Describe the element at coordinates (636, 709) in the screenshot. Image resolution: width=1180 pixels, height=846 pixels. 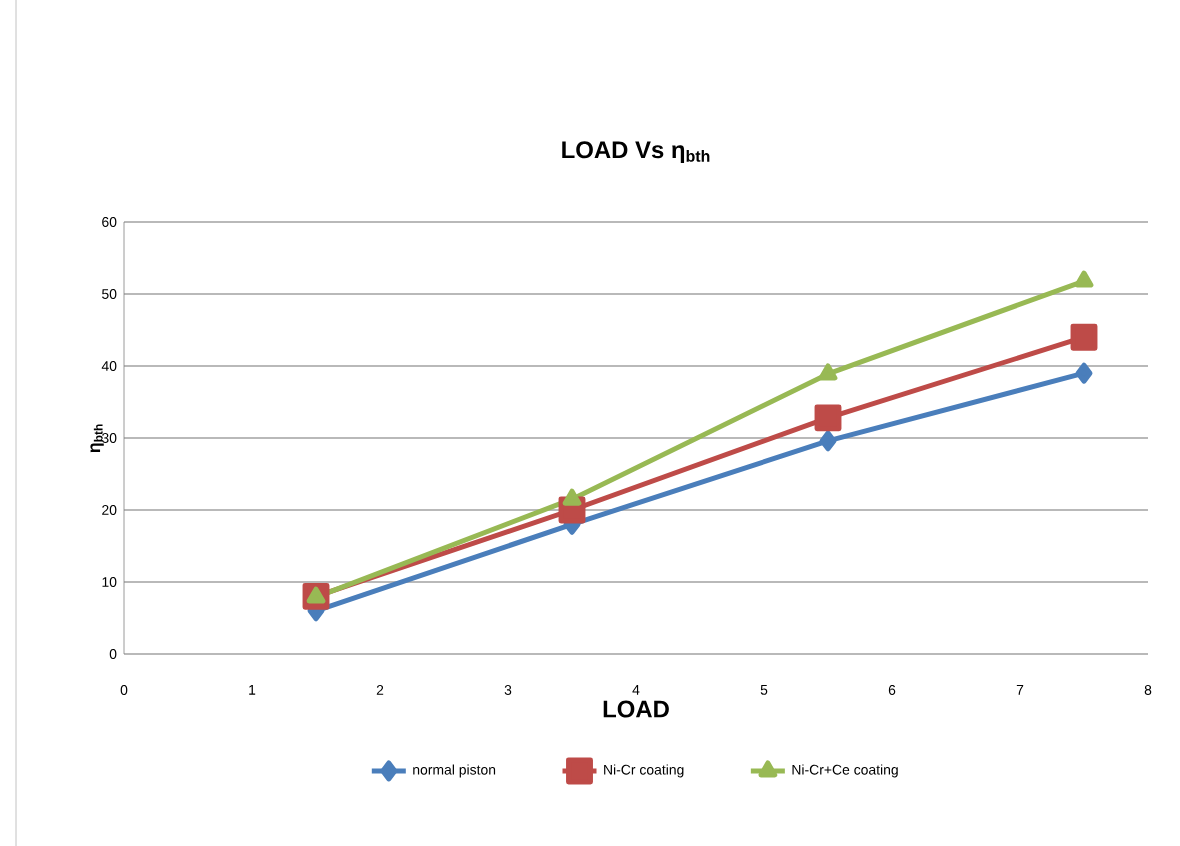
I see `x-axis-title: LOAD` at that location.